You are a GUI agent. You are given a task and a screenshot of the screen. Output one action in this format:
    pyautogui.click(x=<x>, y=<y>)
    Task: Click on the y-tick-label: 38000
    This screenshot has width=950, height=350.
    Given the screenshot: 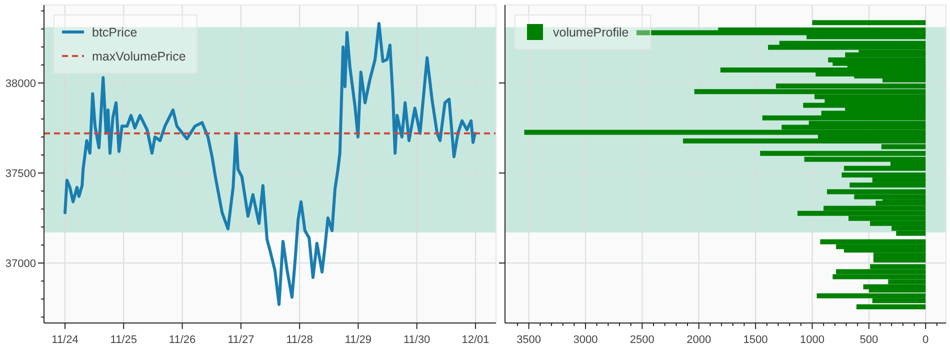 What is the action you would take?
    pyautogui.click(x=20, y=84)
    